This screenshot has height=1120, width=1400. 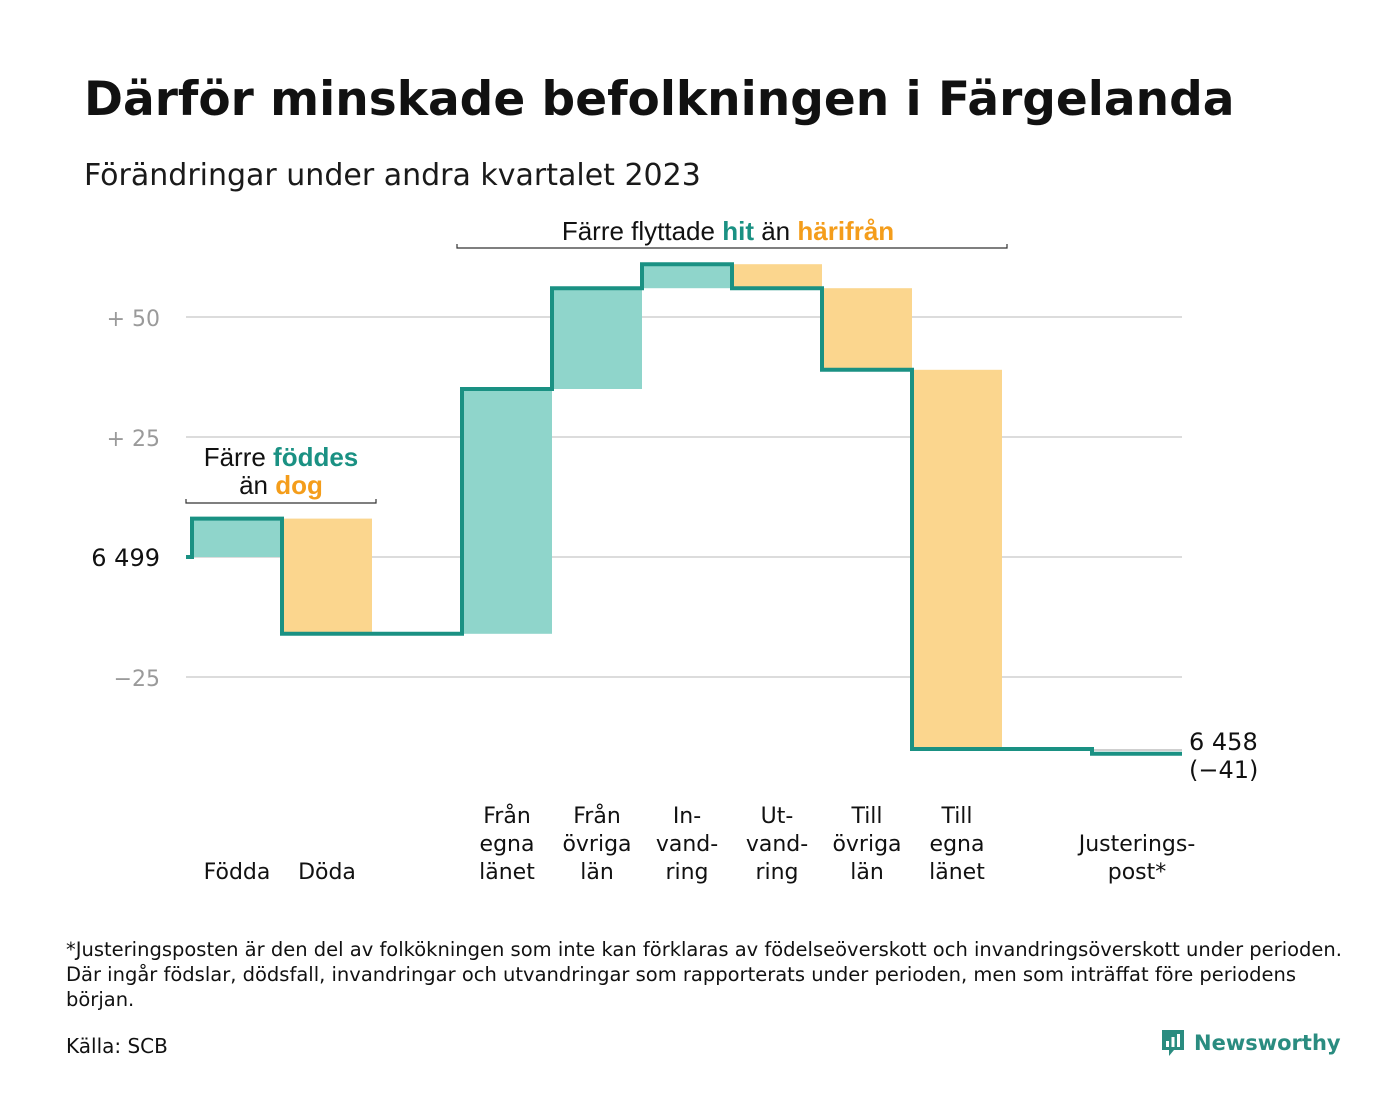 I want to click on annotation-highlight-out: härifrån, so click(x=845, y=231).